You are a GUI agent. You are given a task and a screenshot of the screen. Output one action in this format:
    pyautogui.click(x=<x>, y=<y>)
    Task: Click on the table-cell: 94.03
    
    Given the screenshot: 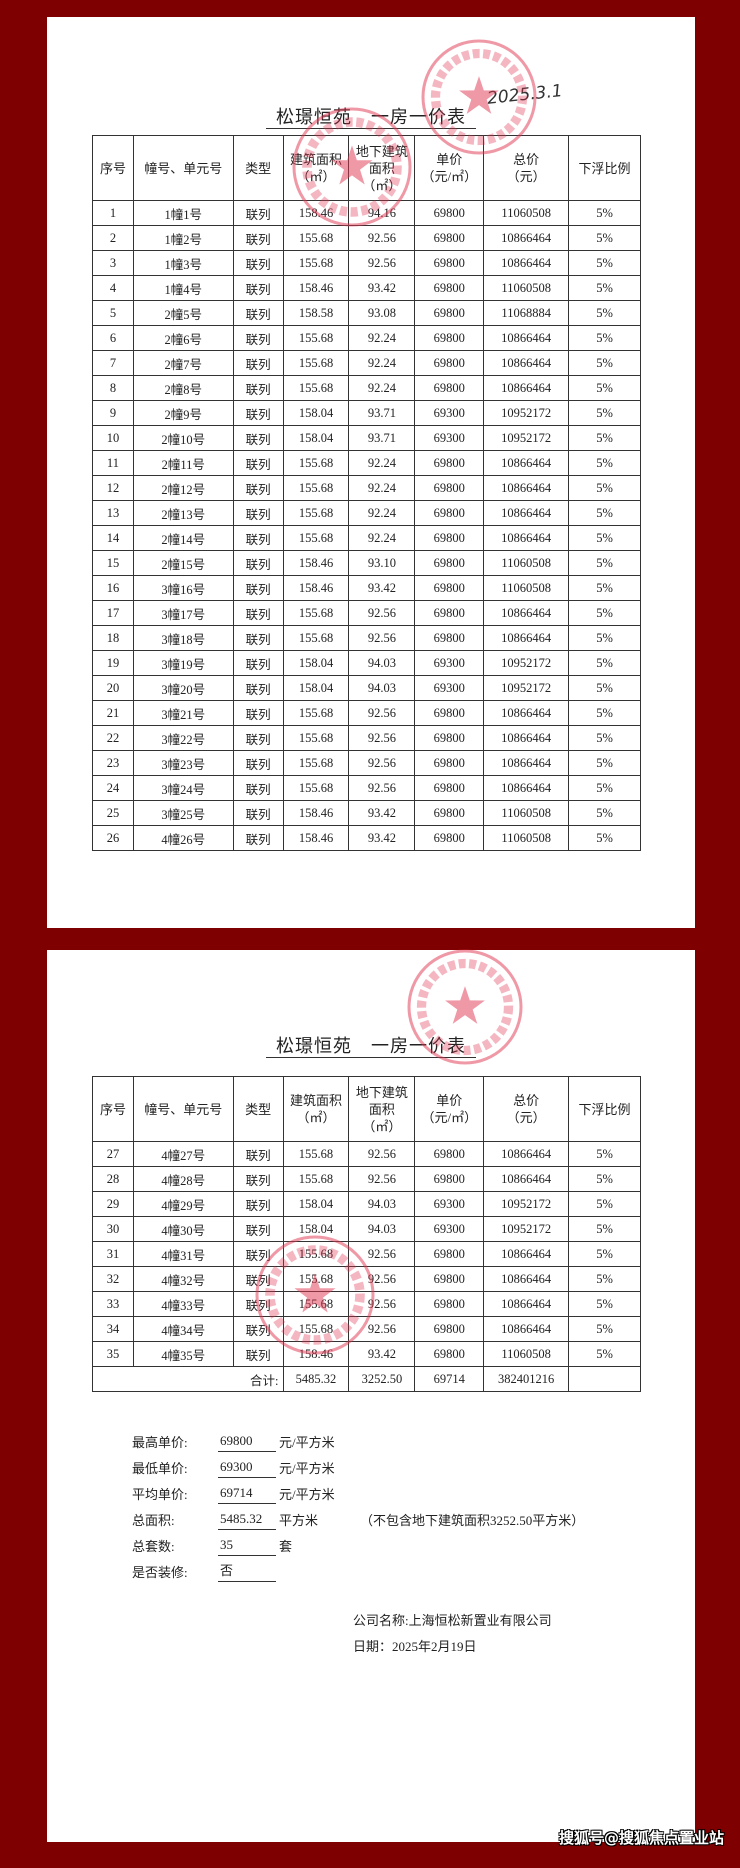 What is the action you would take?
    pyautogui.click(x=382, y=1229)
    